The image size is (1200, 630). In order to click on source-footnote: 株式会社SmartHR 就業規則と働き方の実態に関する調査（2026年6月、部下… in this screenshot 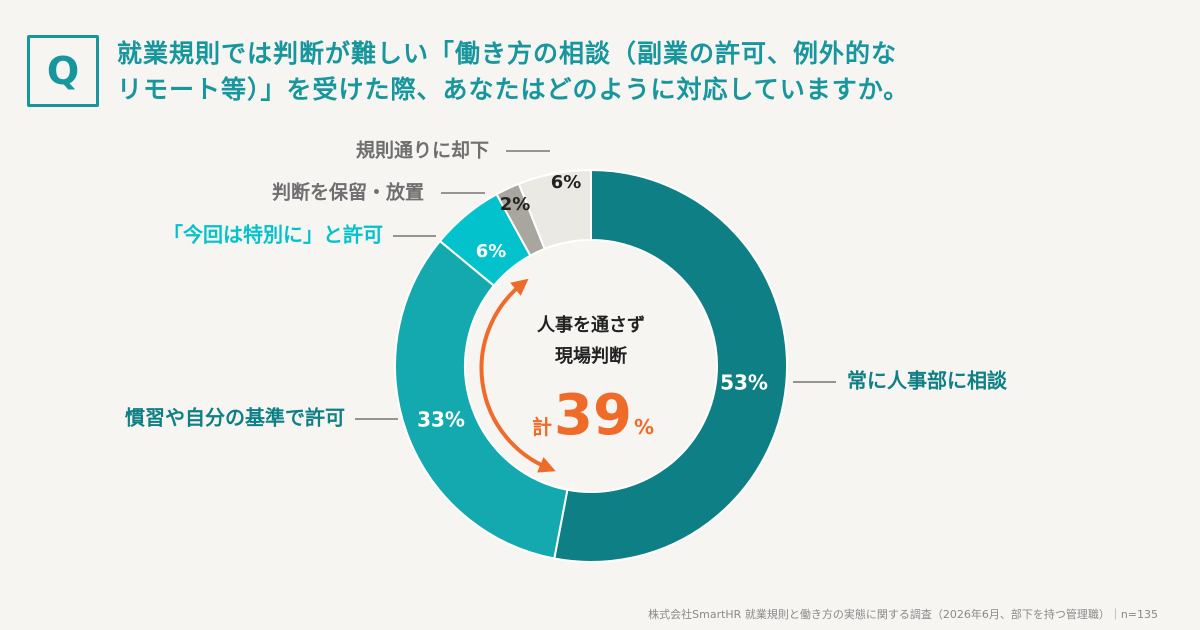, I will do `click(903, 614)`.